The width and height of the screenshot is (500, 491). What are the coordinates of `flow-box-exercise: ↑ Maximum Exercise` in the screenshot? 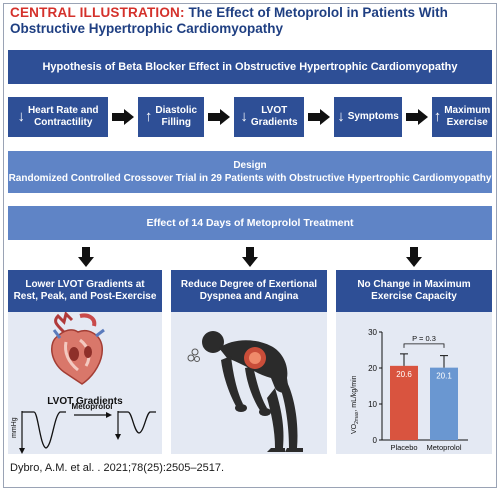 It's located at (462, 117).